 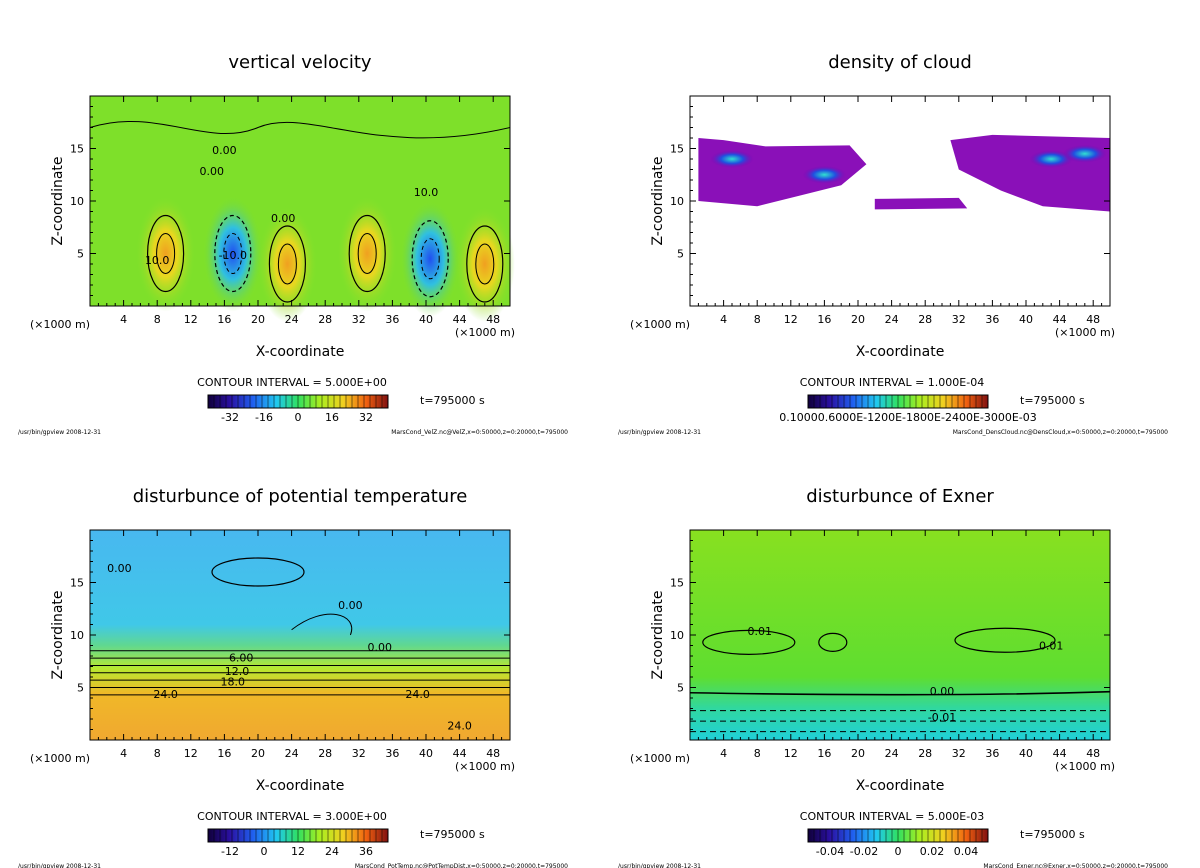 What do you see at coordinates (332, 417) in the screenshot?
I see `colorbar-tick-label: 16` at bounding box center [332, 417].